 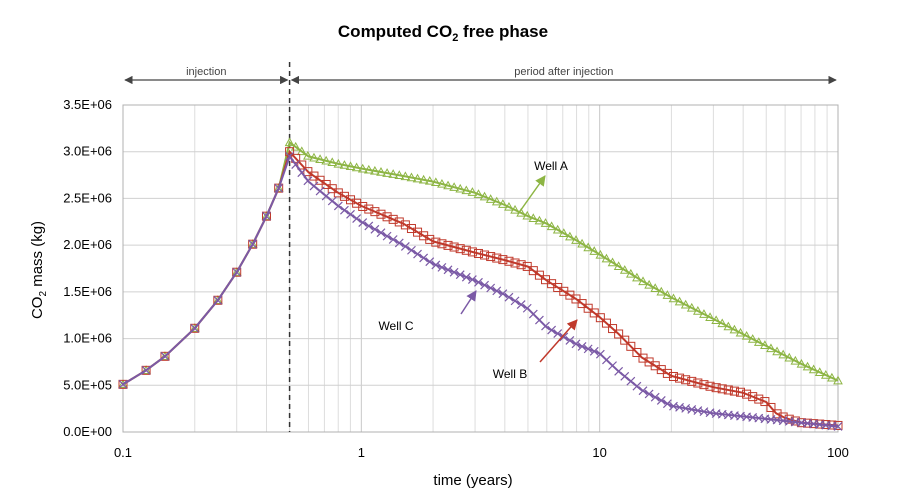 I want to click on x-tick-label: 1, so click(x=361, y=452).